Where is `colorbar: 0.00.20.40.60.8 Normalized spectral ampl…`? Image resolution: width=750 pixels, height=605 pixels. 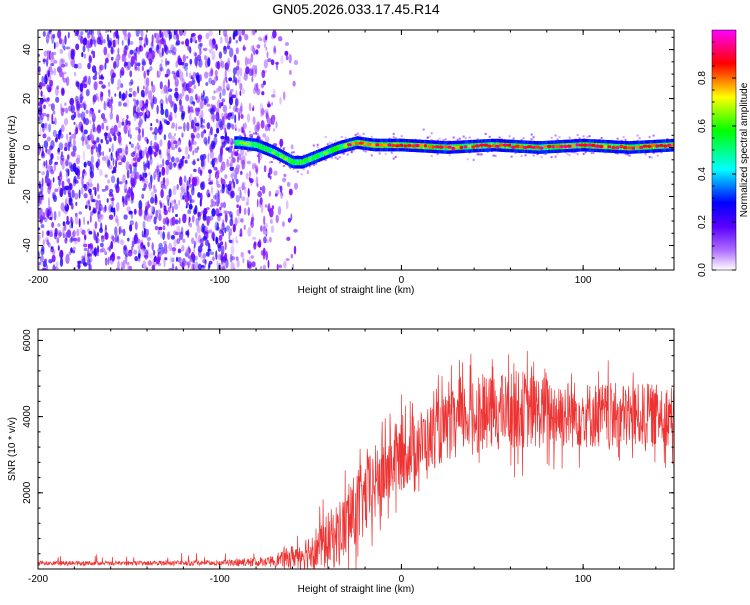
colorbar: 0.00.20.40.60.8 Normalized spectral ampl… is located at coordinates (723, 153).